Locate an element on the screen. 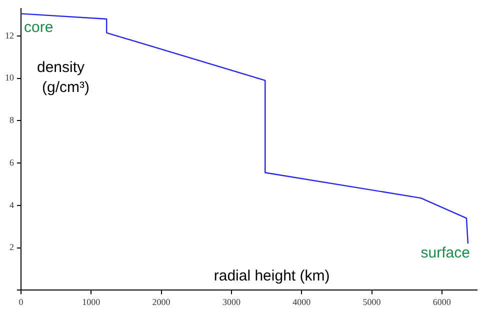 The width and height of the screenshot is (487, 313). annotation: core is located at coordinates (39, 27).